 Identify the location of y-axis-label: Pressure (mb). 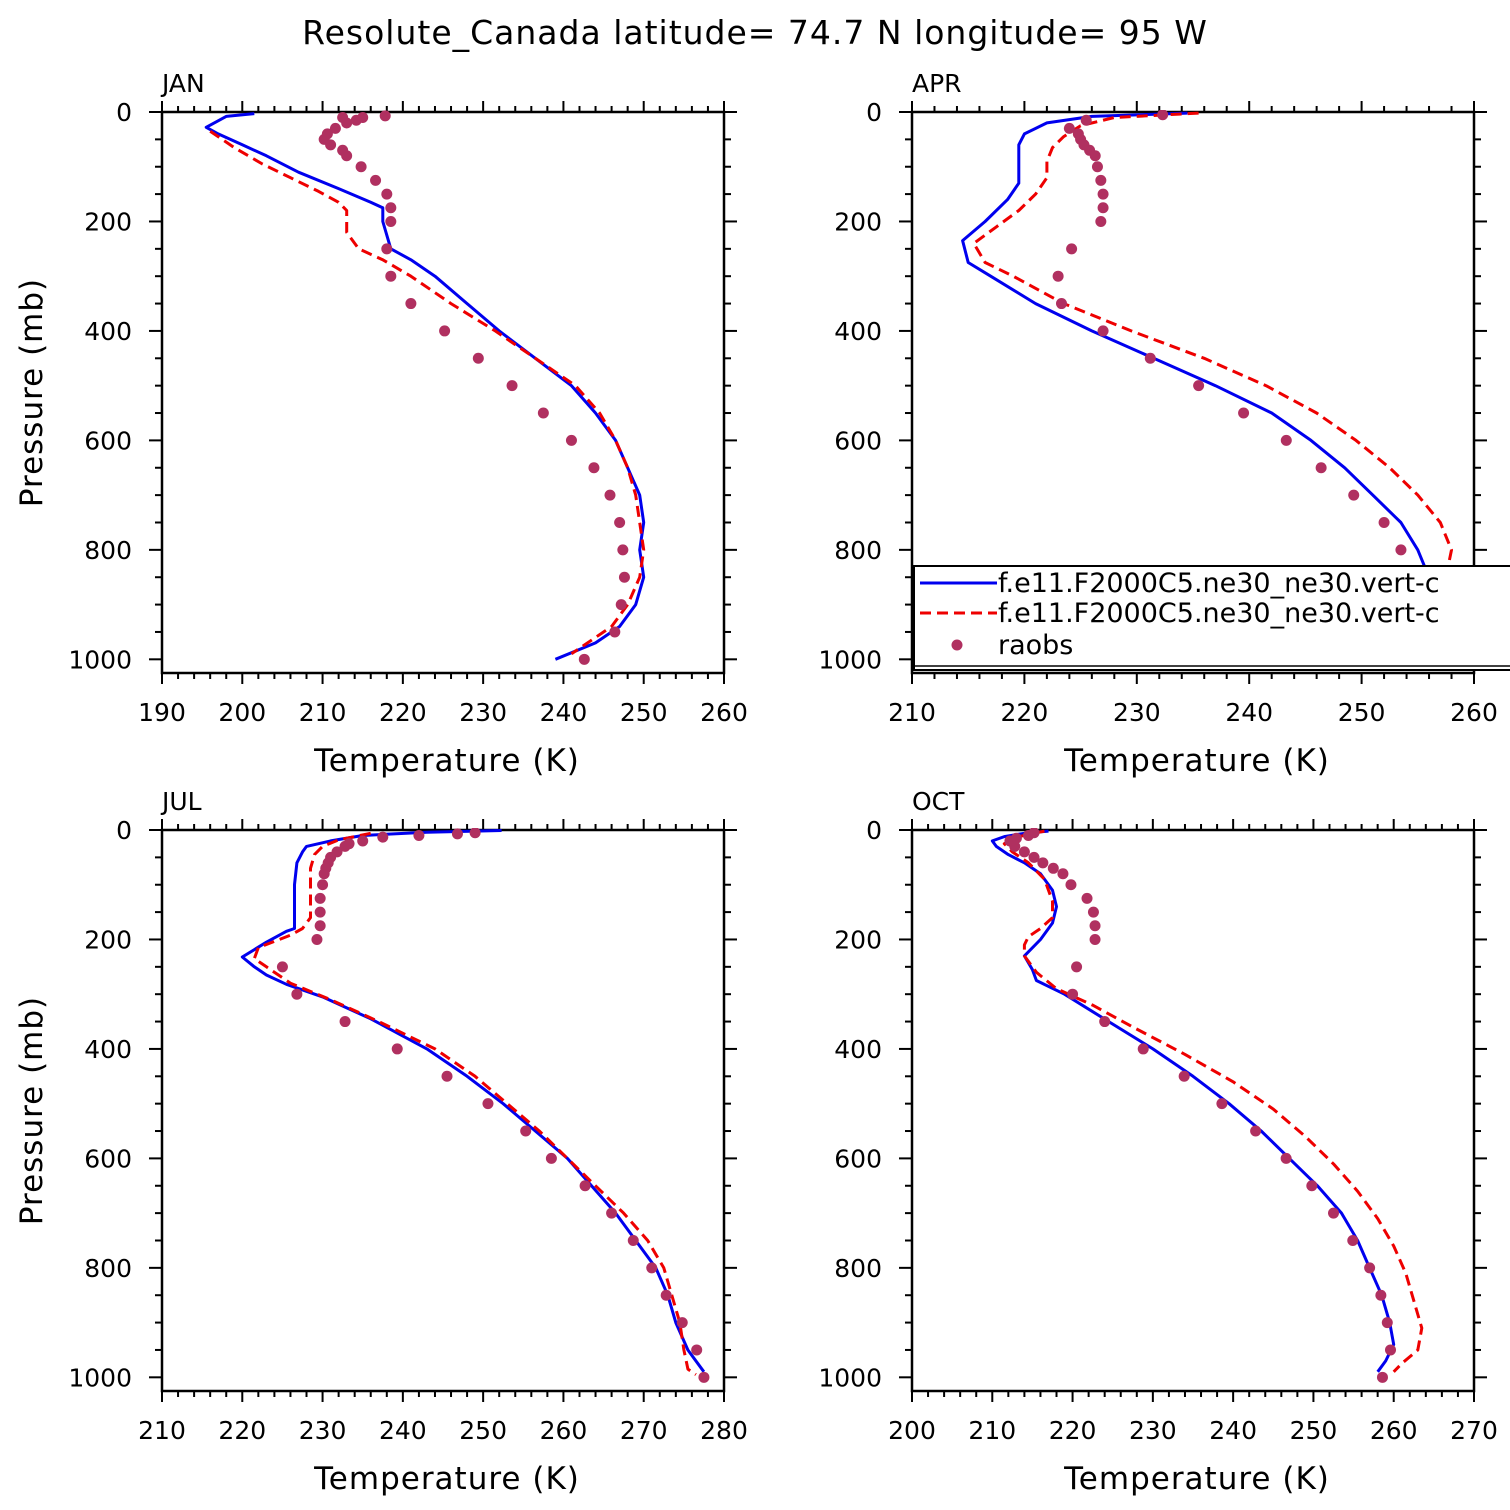
(32, 1110).